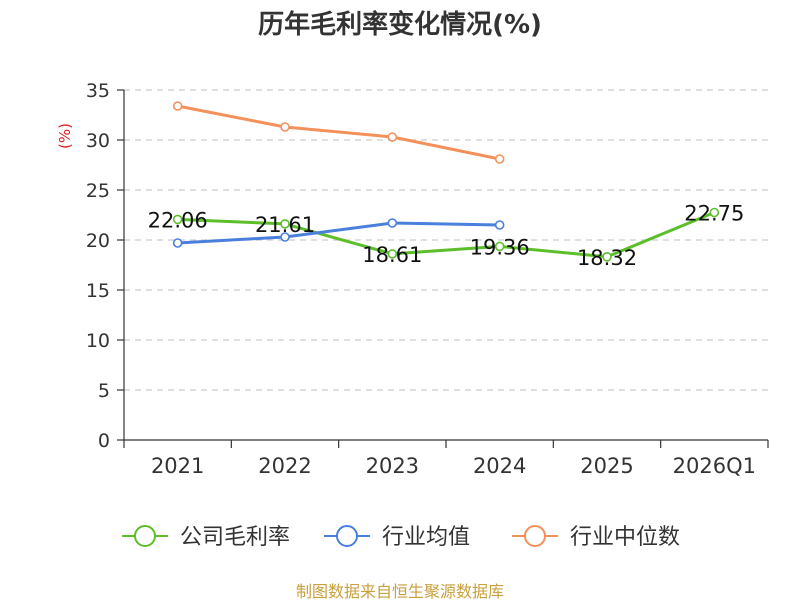 This screenshot has height=602, width=800. What do you see at coordinates (426, 537) in the screenshot?
I see `legend-label: 行业均值` at bounding box center [426, 537].